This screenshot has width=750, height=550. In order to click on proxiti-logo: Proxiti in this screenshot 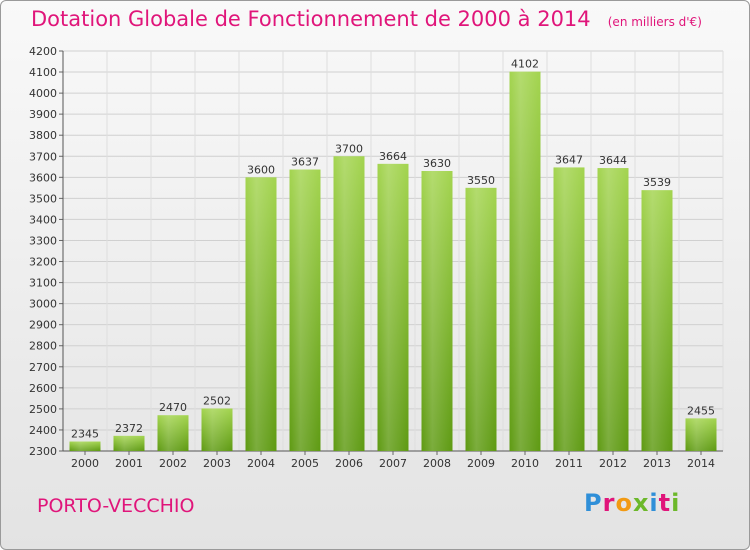, I will do `click(632, 503)`.